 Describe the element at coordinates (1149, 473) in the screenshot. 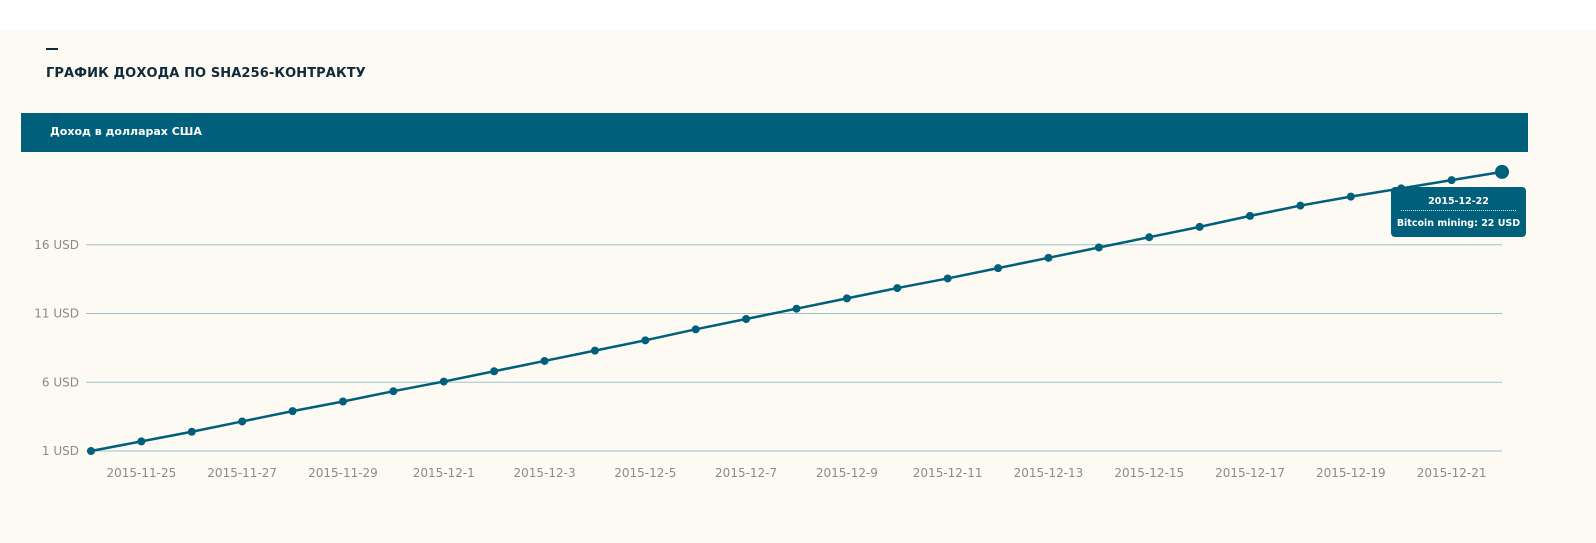

I see `x-tick-label: 2015-12-15` at that location.